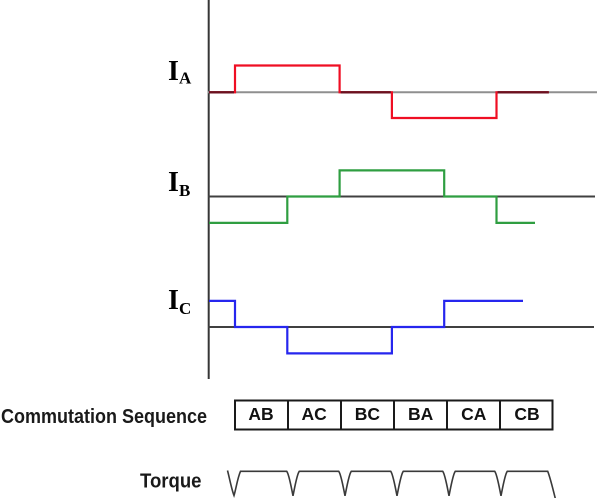 The height and width of the screenshot is (498, 600). Describe the element at coordinates (368, 414) in the screenshot. I see `svg-text: BC` at that location.